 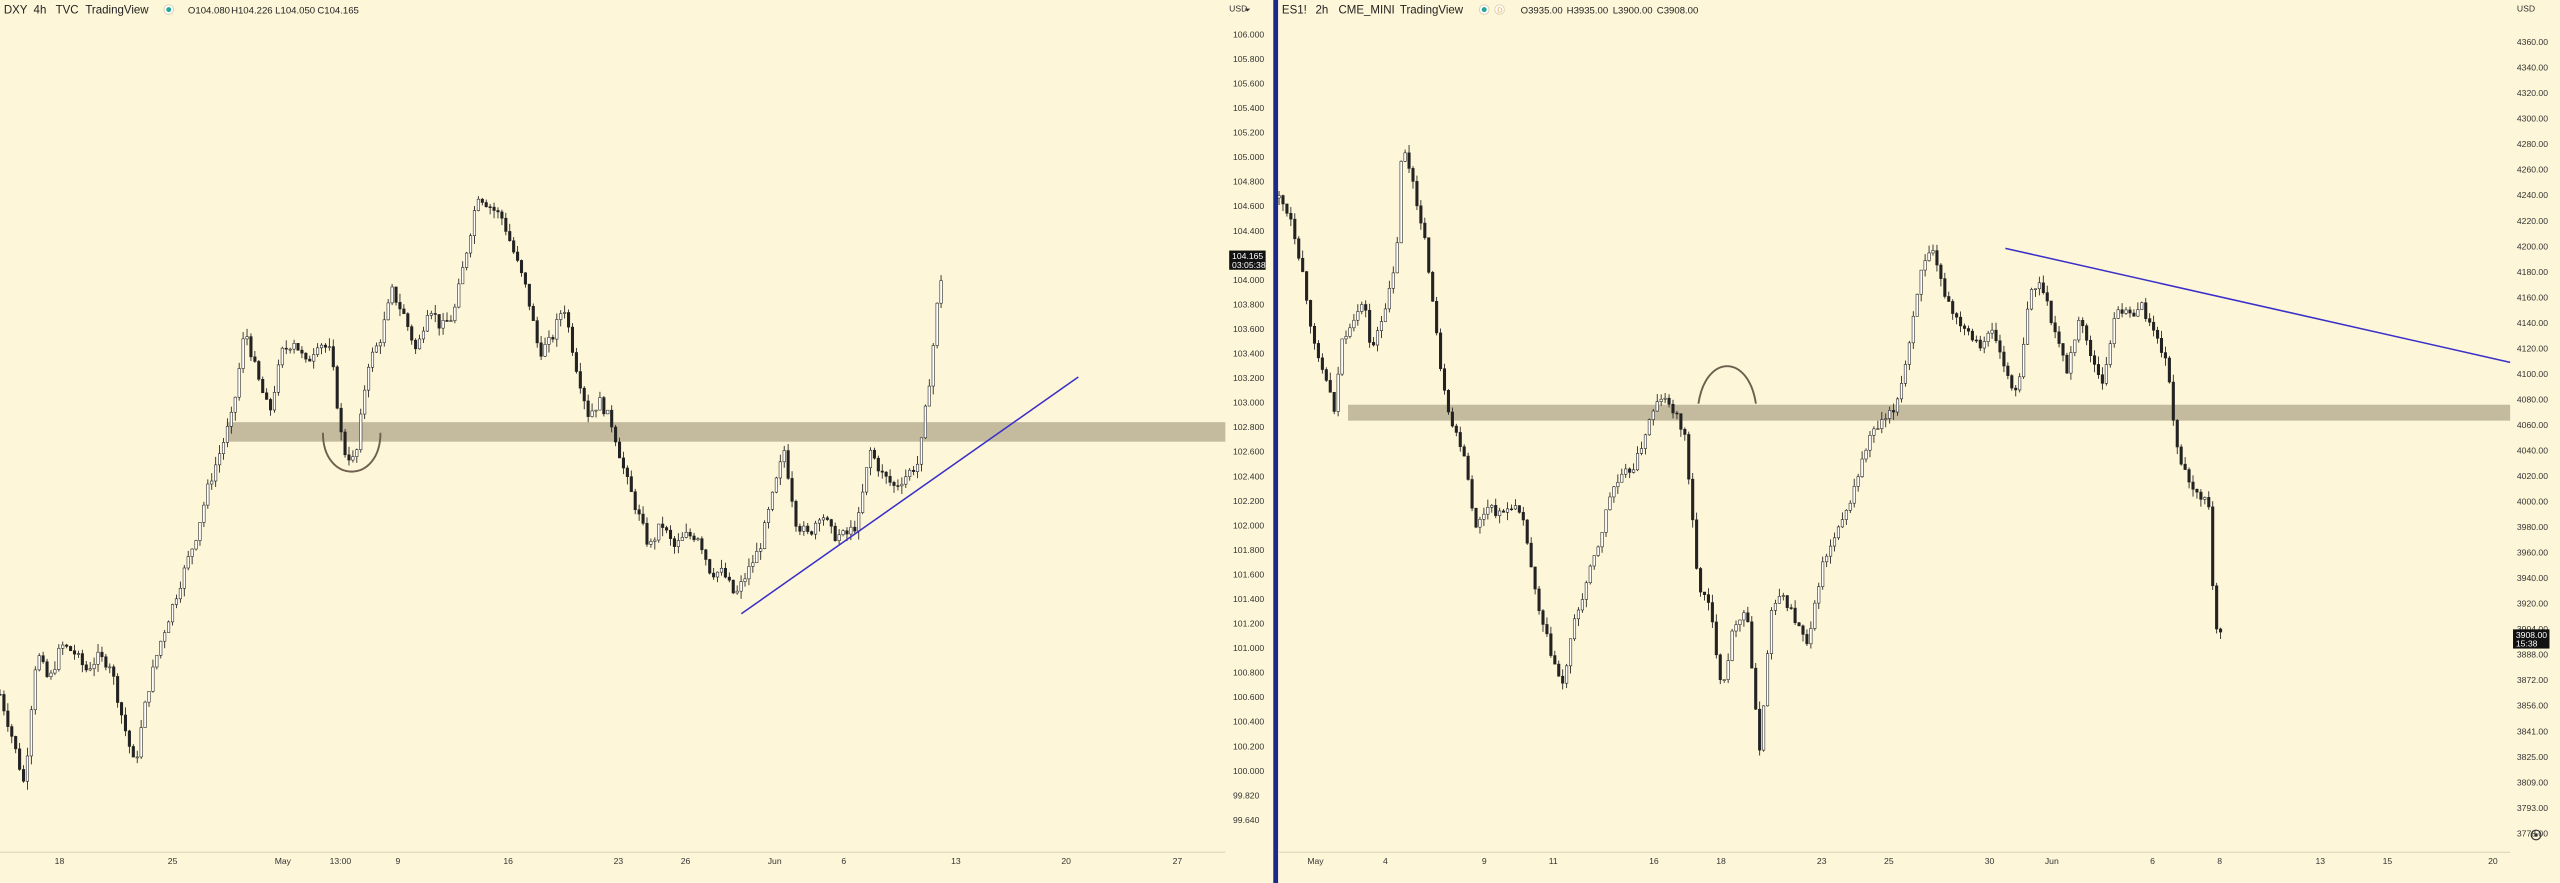 What do you see at coordinates (2219, 861) in the screenshot?
I see `time-tick-label: 8` at bounding box center [2219, 861].